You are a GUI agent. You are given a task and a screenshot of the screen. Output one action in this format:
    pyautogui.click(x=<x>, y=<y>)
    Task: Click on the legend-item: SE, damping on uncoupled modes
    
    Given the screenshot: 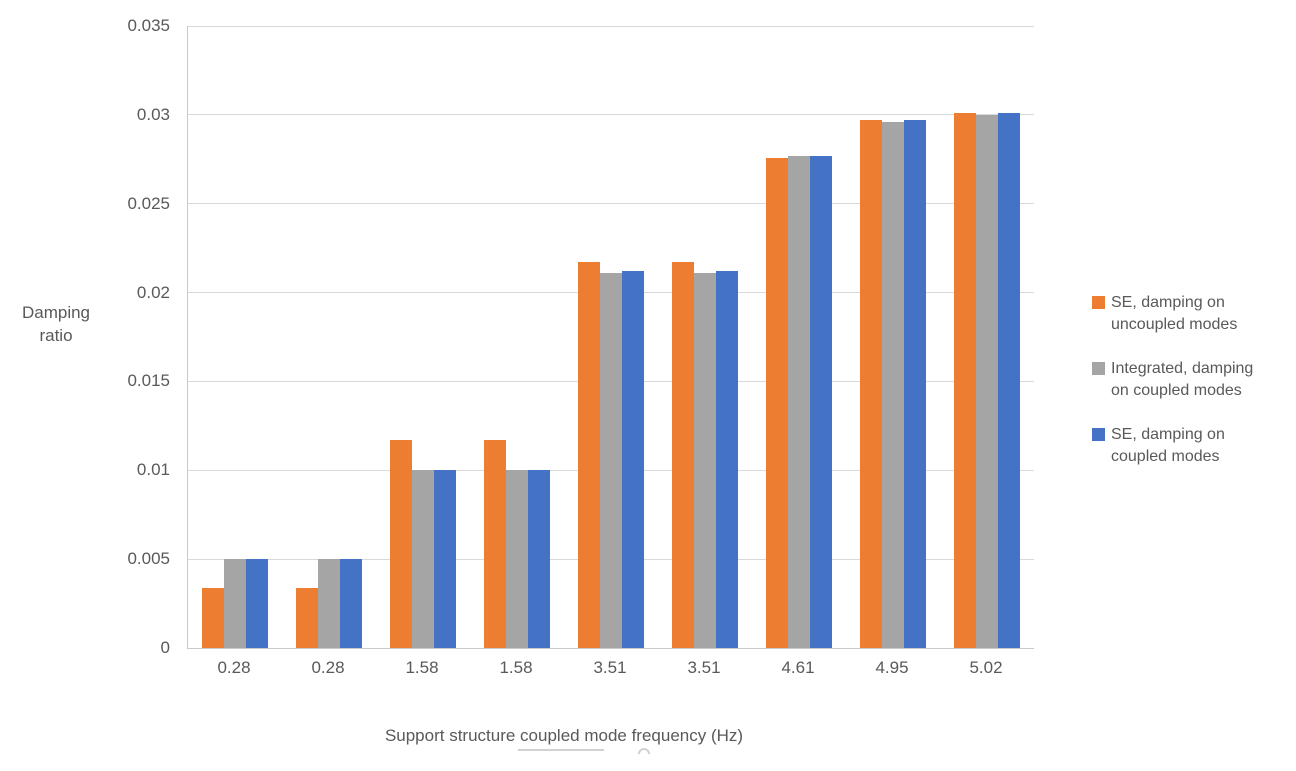 What is the action you would take?
    pyautogui.click(x=1192, y=313)
    